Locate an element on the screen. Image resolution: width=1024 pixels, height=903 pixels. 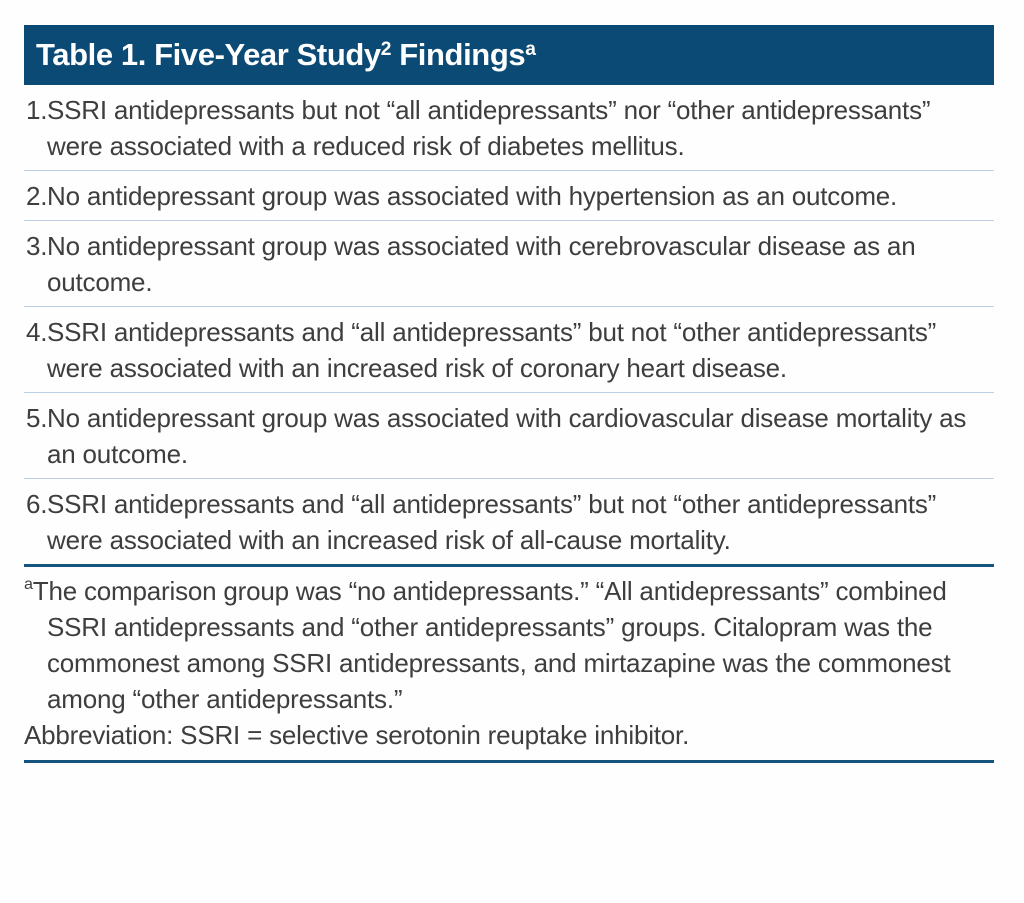
table-title-bar: Table 1. Five-Year Study2 Findingsa is located at coordinates (509, 55).